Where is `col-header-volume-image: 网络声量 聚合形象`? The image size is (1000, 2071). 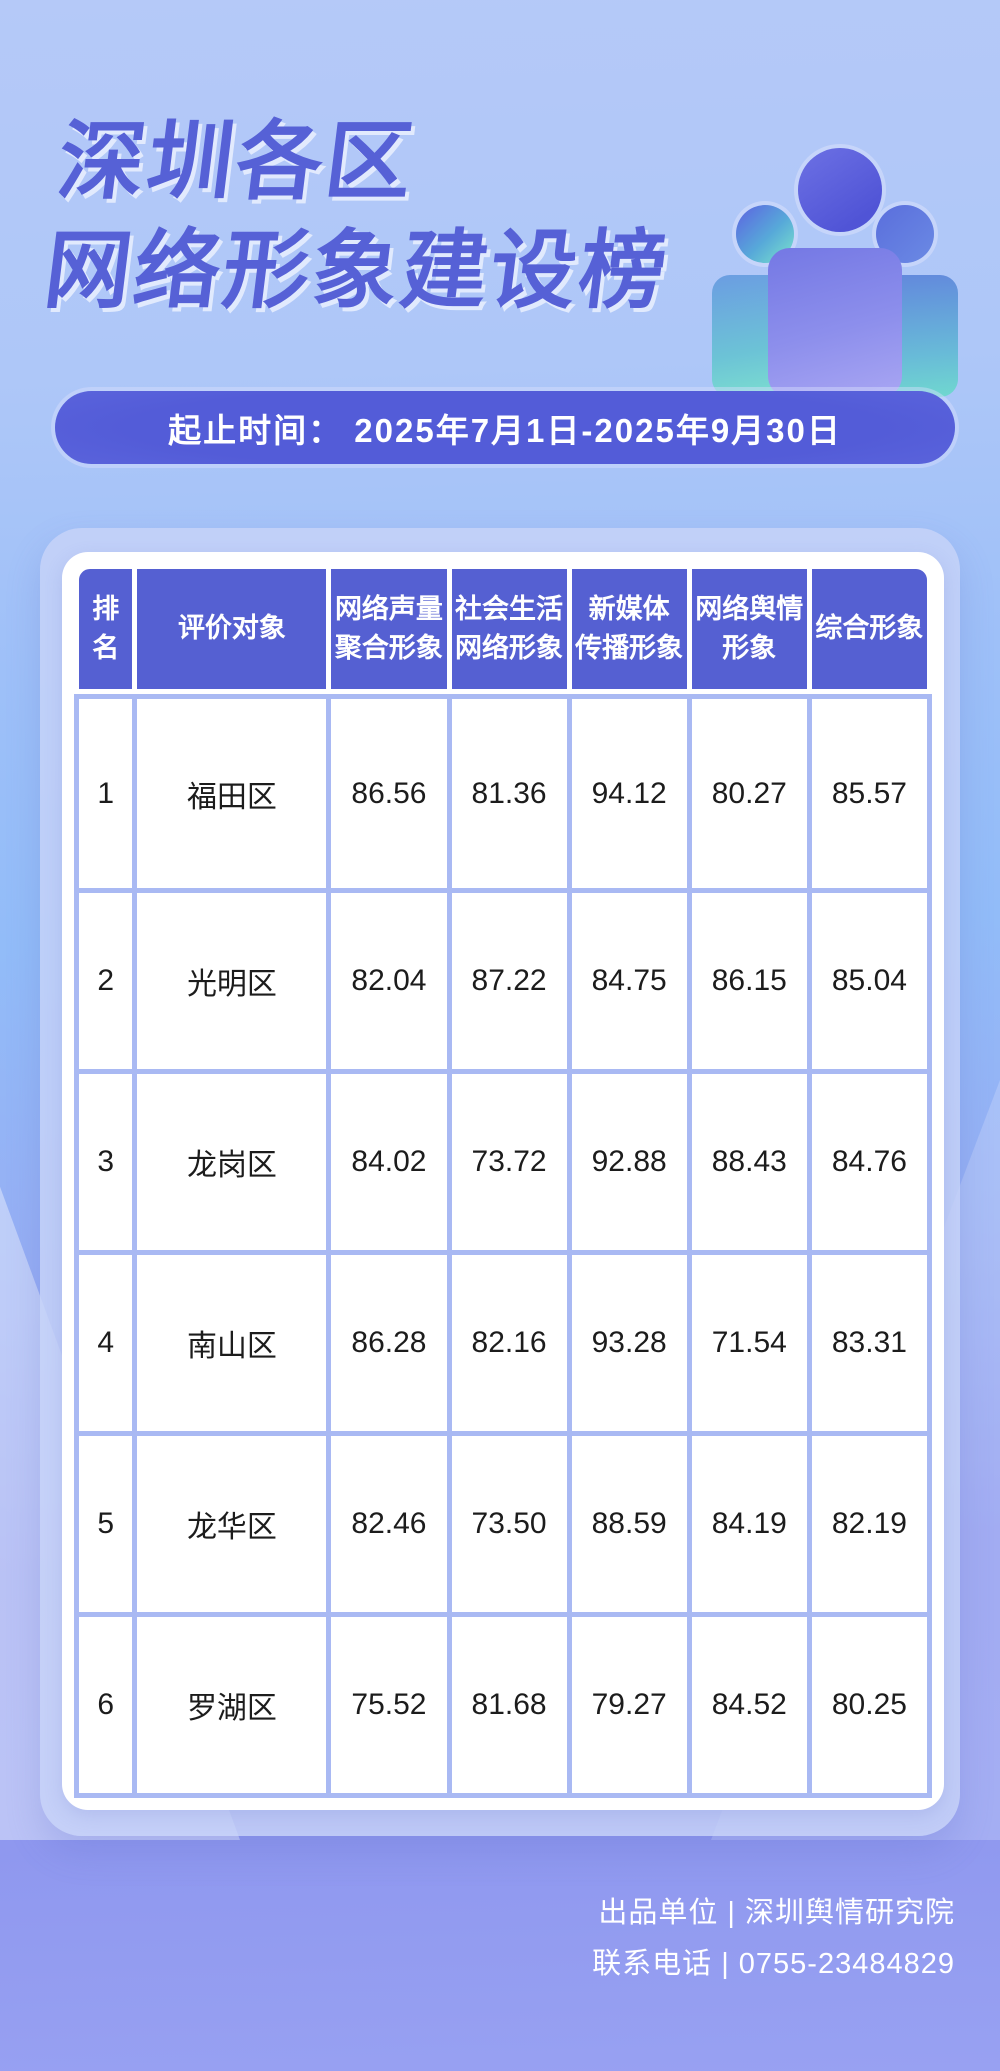
col-header-volume-image: 网络声量 聚合形象 is located at coordinates (391, 629).